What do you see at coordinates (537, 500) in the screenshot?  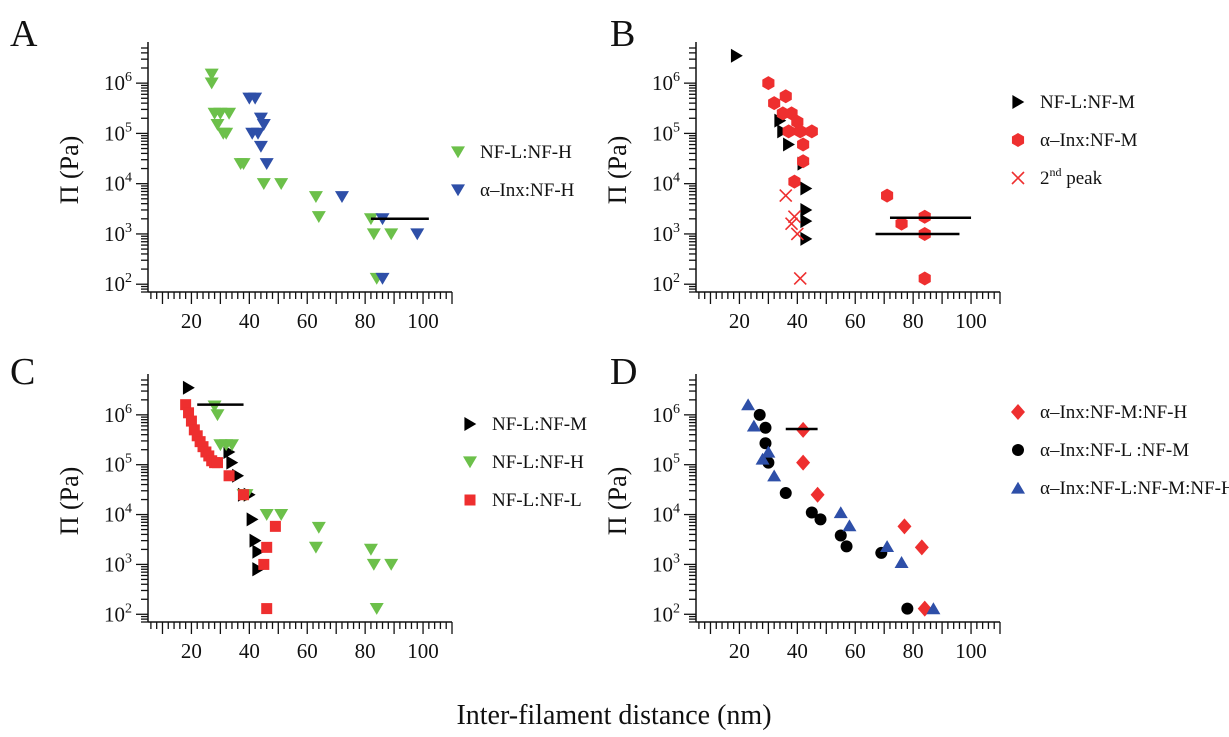 I see `legend-label: NF-L:NF-L` at bounding box center [537, 500].